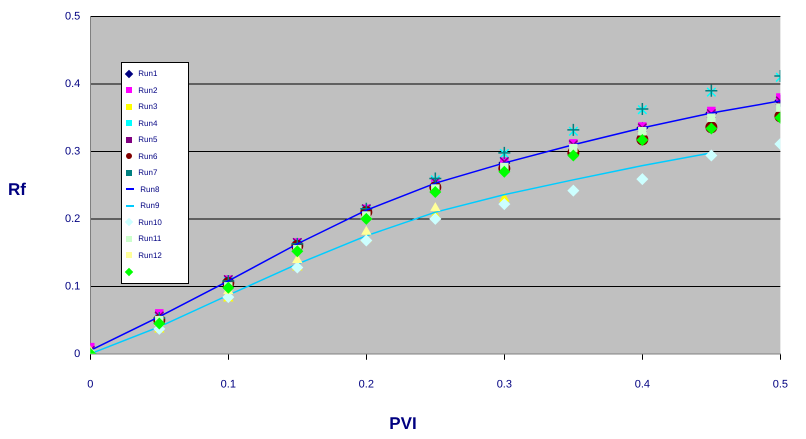 The height and width of the screenshot is (439, 806). Describe the element at coordinates (72, 16) in the screenshot. I see `y-tick-label: 0.5` at that location.